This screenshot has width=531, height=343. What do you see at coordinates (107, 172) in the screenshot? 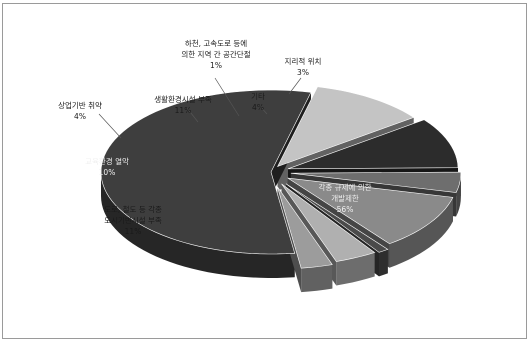
I see `slice-value-label: 10%` at bounding box center [107, 172].